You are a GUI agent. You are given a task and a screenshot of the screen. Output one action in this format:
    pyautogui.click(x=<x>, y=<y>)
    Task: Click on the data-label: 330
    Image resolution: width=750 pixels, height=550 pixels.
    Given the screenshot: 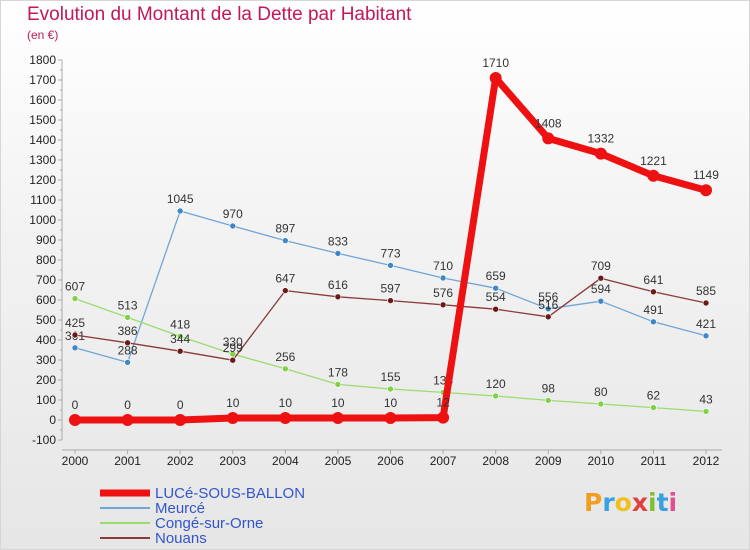 What is the action you would take?
    pyautogui.click(x=233, y=342)
    